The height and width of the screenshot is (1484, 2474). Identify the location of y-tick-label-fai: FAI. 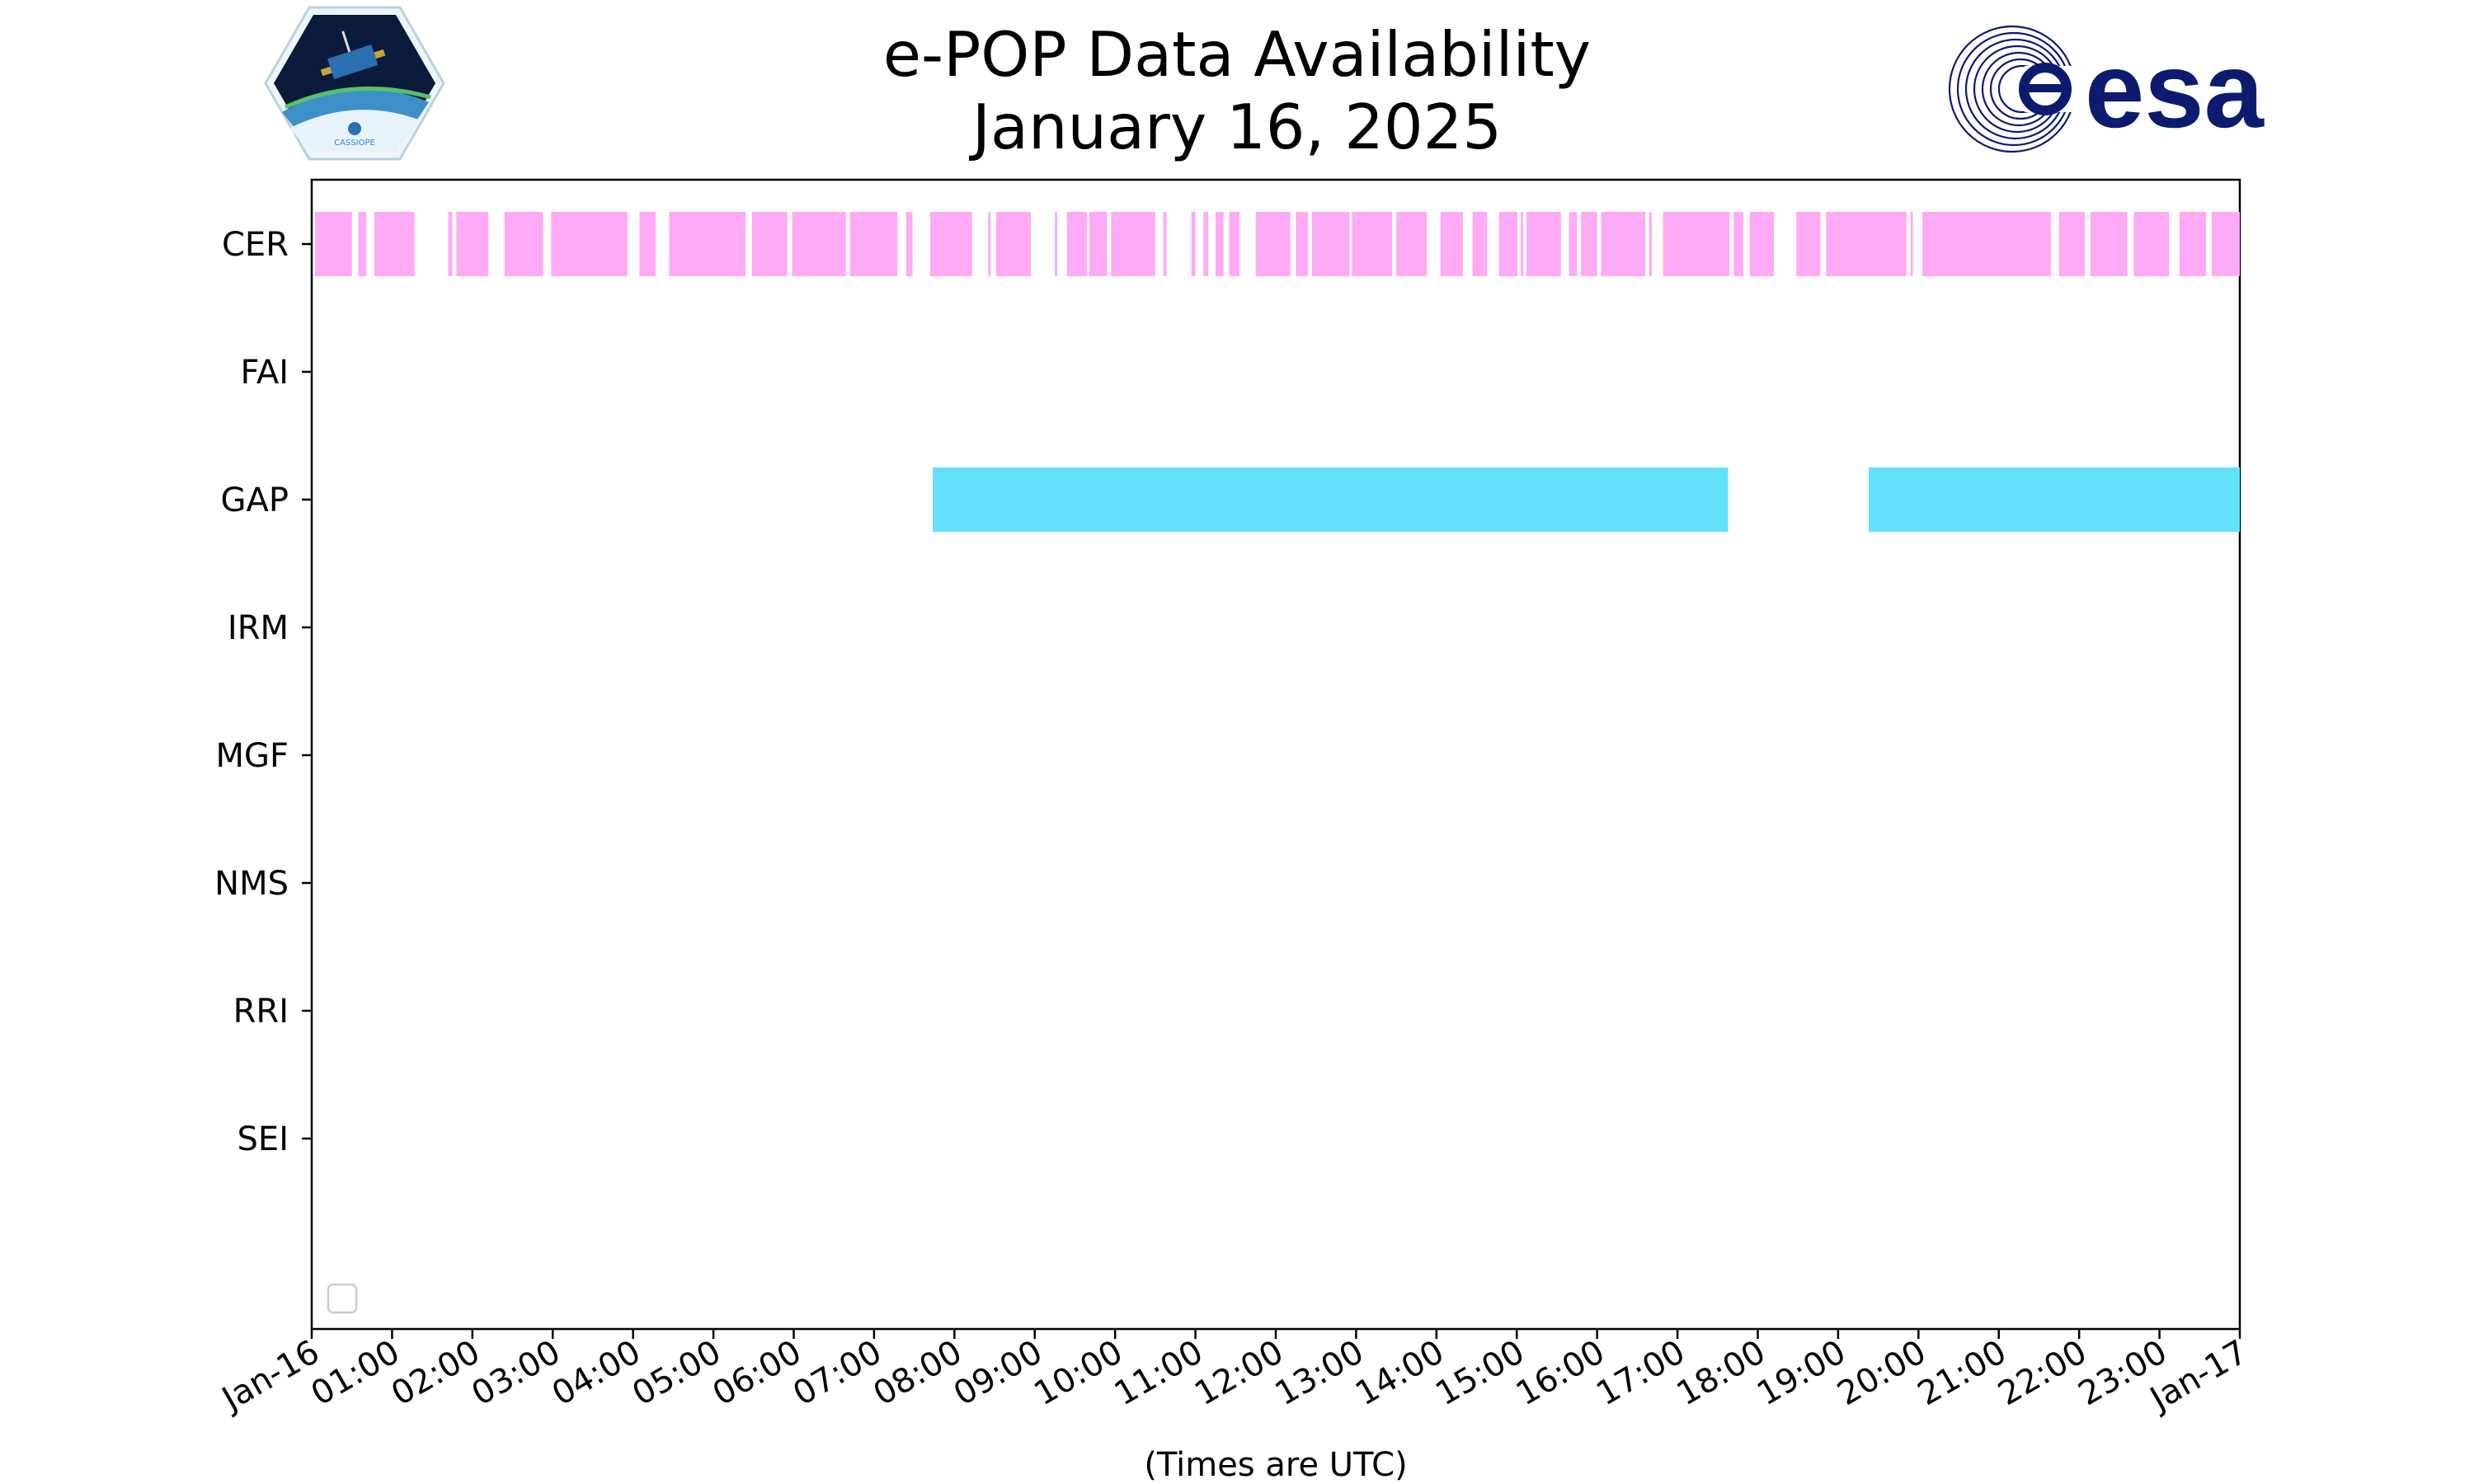
(265, 373).